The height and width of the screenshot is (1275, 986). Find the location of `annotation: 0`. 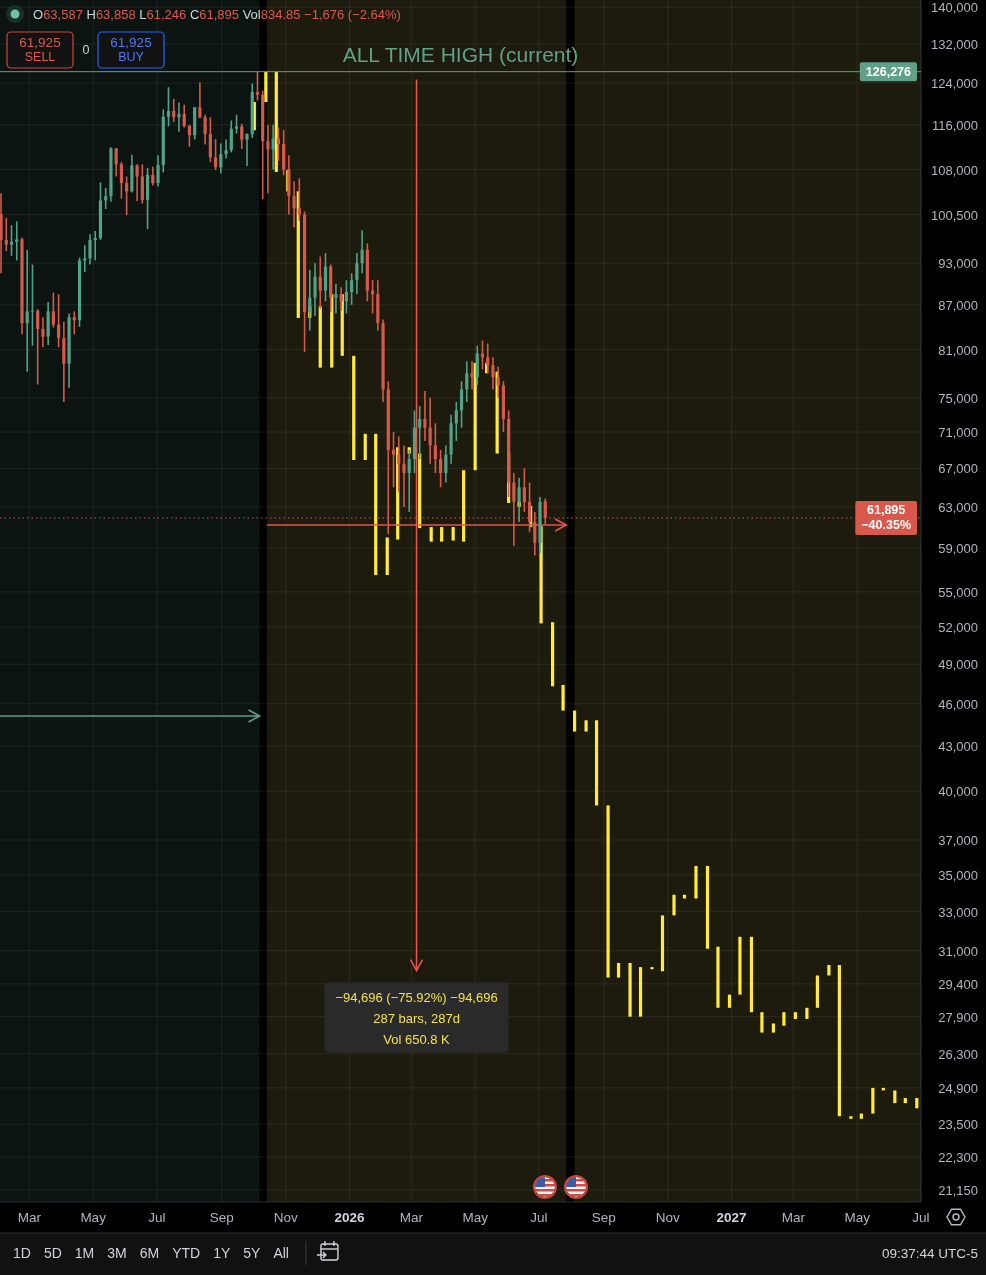

annotation: 0 is located at coordinates (86, 50).